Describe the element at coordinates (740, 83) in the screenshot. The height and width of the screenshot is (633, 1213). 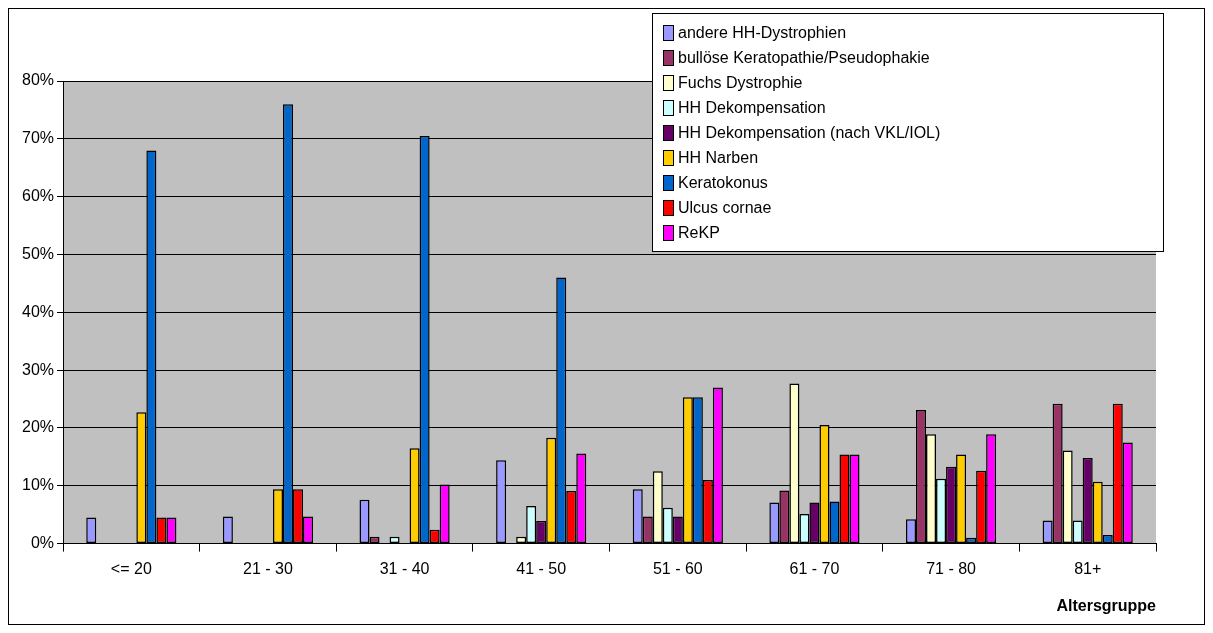
I see `legend-label: Fuchs Dystrophie` at that location.